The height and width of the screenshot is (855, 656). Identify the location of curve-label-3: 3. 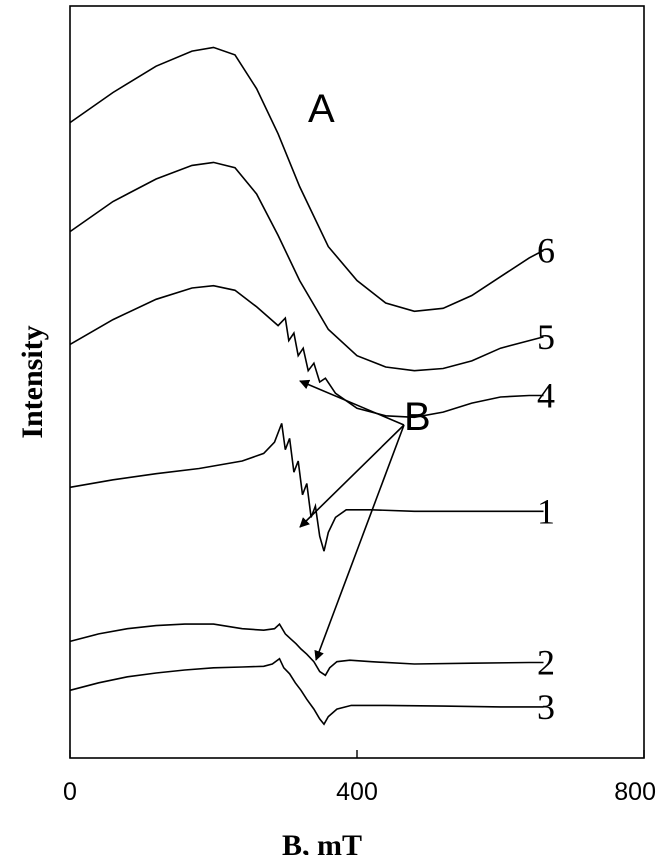
(546, 707).